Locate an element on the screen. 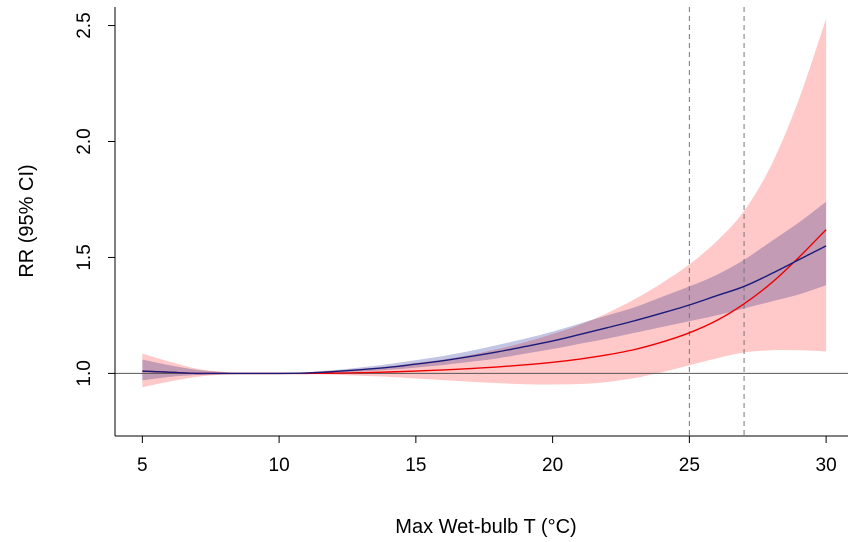 The height and width of the screenshot is (542, 848). x-tick-label: 10 is located at coordinates (279, 465).